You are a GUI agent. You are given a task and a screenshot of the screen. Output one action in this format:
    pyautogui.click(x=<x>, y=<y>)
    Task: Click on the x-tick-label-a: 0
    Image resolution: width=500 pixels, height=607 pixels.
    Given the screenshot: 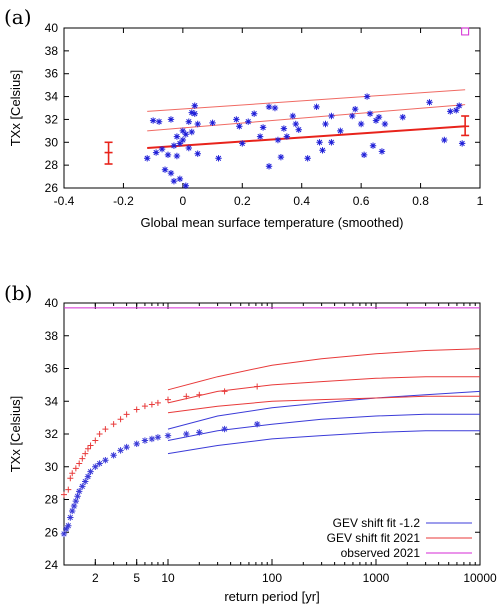 What is the action you would take?
    pyautogui.click(x=183, y=201)
    